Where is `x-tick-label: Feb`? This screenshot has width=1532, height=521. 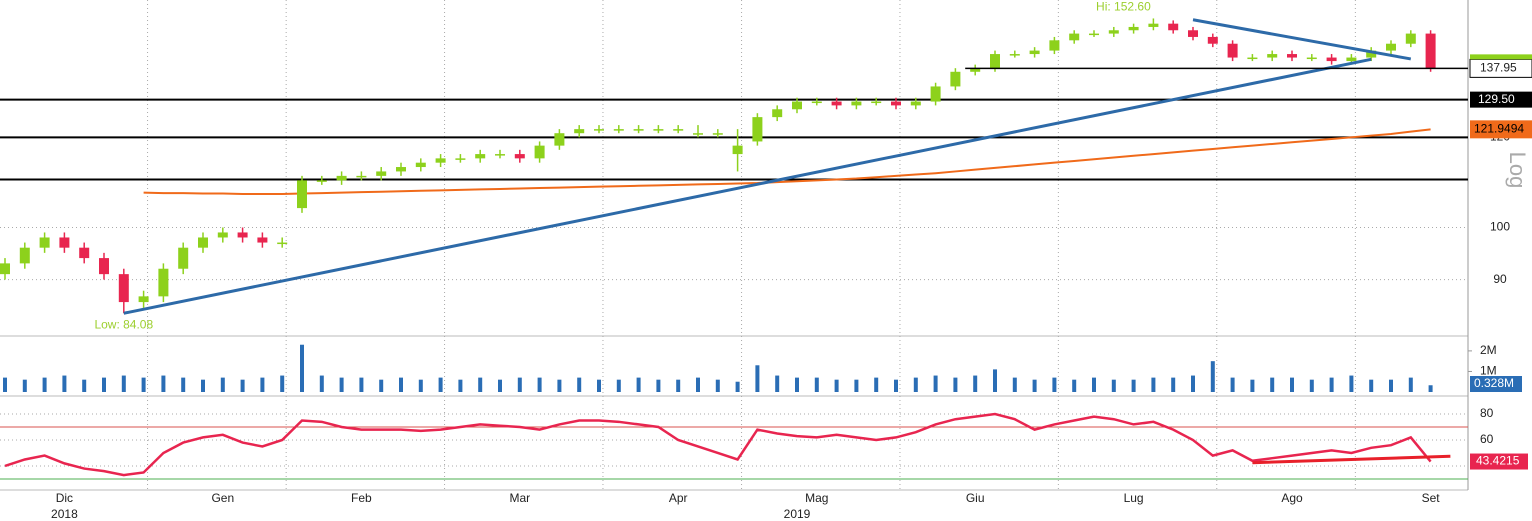 x-tick-label: Feb is located at coordinates (361, 498).